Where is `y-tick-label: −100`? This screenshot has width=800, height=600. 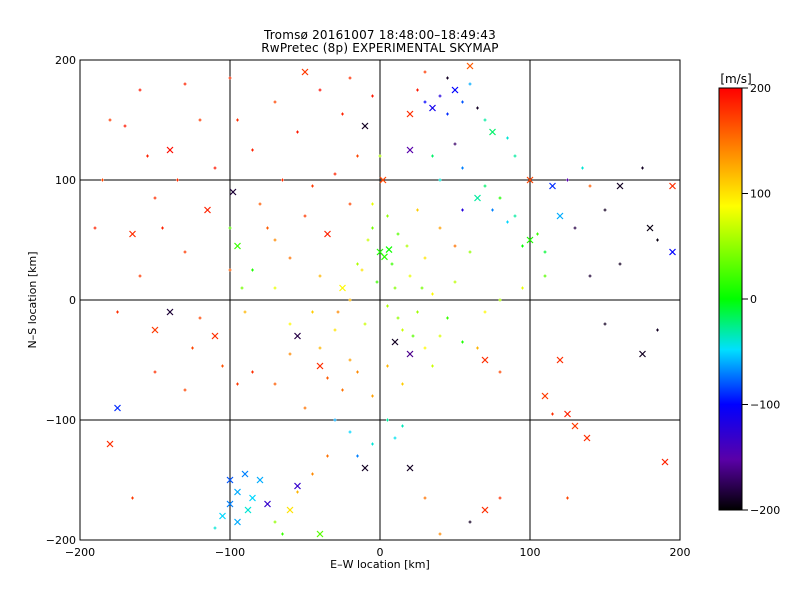 y-tick-label: −100 is located at coordinates (61, 420).